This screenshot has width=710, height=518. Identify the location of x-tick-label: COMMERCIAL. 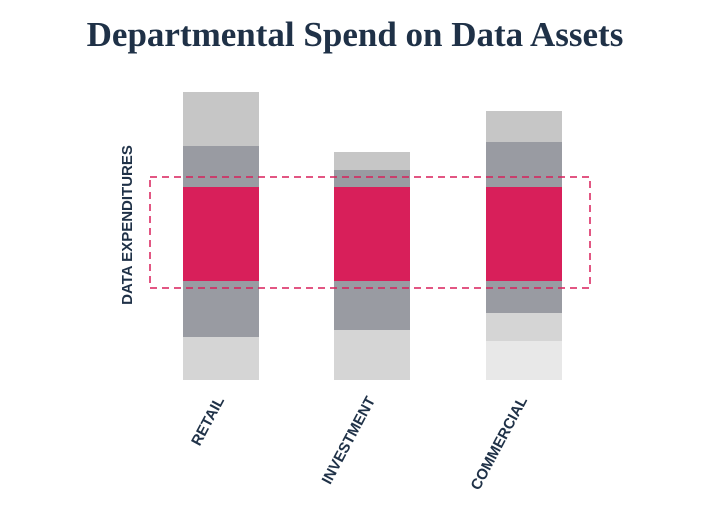
(500, 443).